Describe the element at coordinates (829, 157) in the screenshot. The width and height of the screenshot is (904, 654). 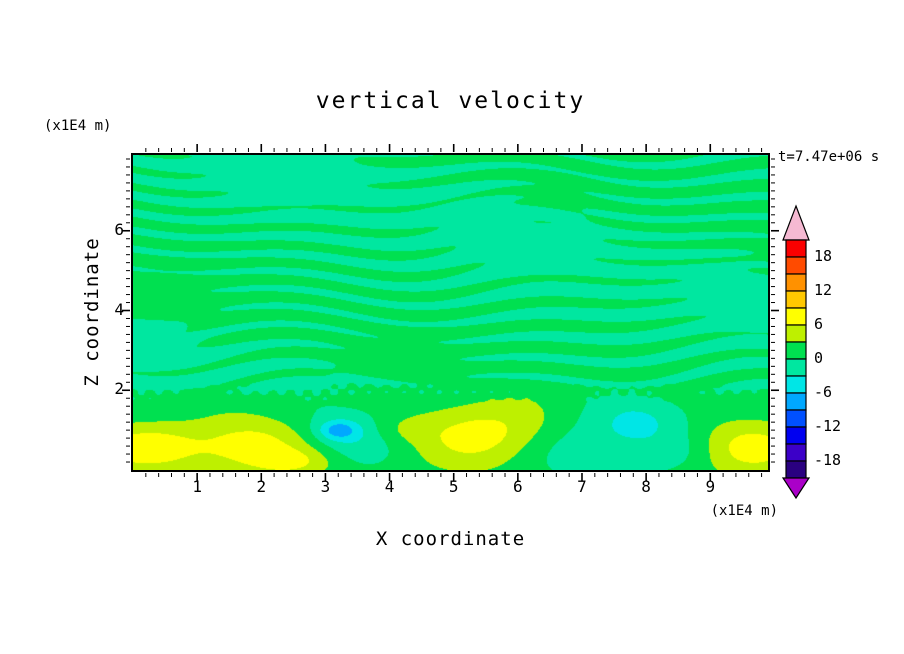
I see `timestamp-label: t=7.47e+06 s` at that location.